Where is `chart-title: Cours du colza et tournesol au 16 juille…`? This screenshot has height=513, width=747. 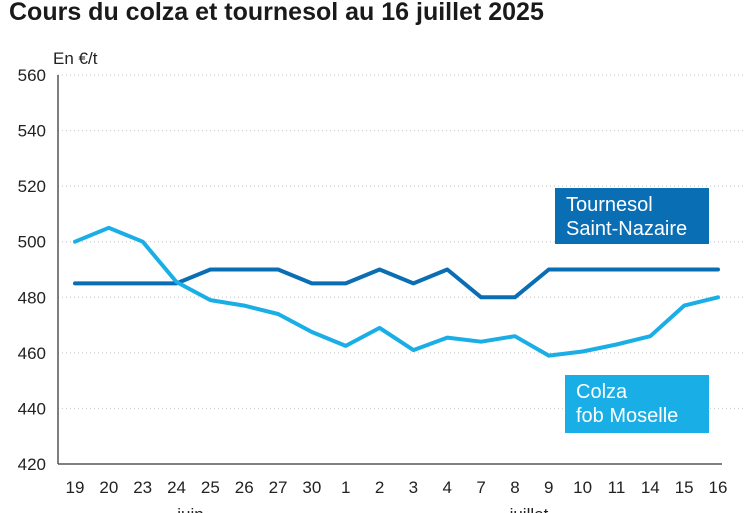 chart-title: Cours du colza et tournesol au 16 juille… is located at coordinates (276, 13).